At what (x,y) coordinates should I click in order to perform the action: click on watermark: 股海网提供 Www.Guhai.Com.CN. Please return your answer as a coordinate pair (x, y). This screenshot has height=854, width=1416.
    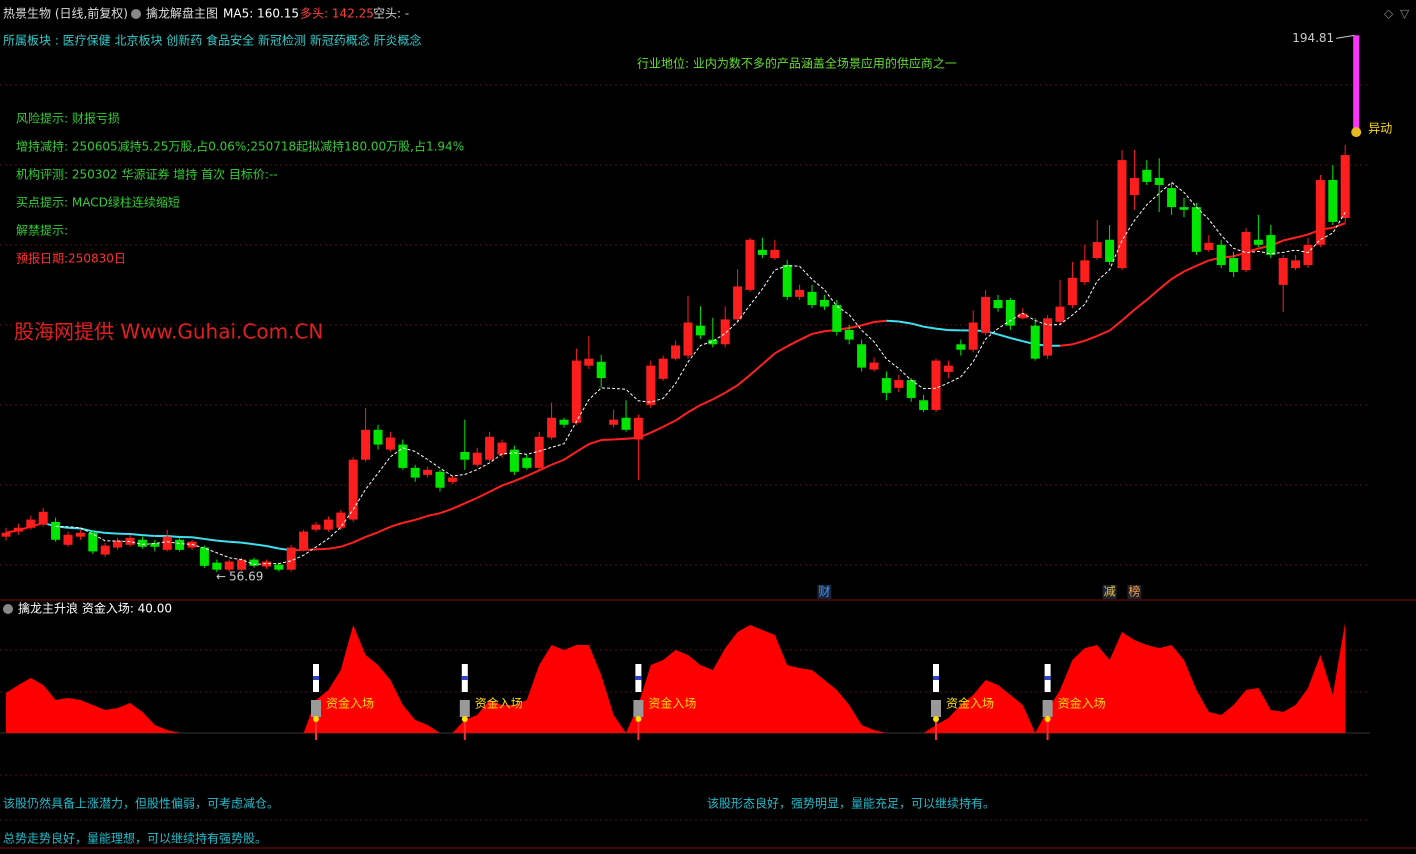
    Looking at the image, I should click on (168, 332).